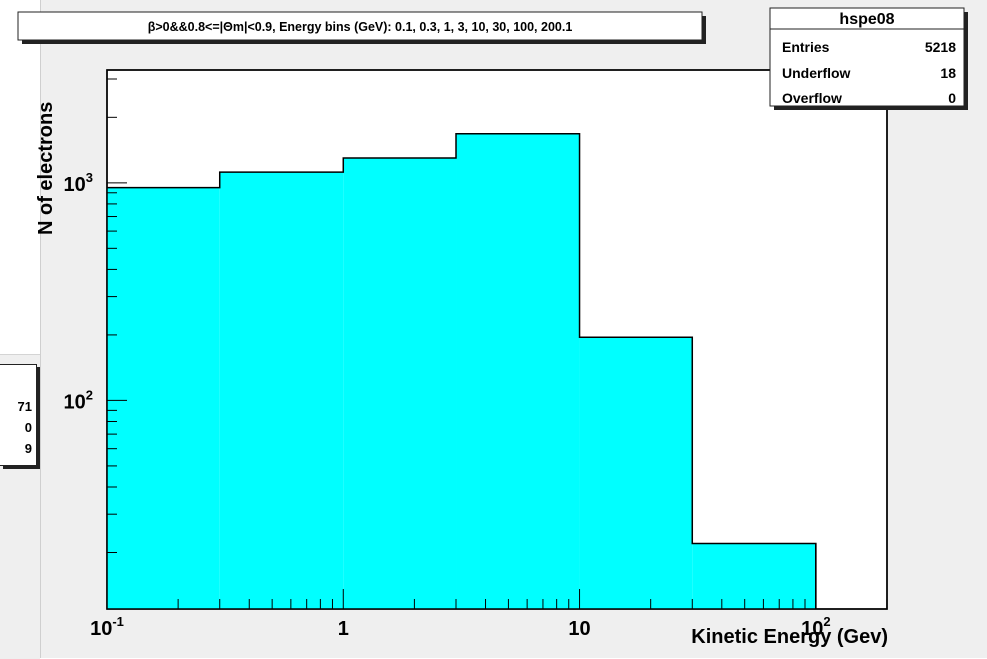 This screenshot has height=659, width=987. I want to click on x-axis-label: Kinetic Energy (Gev), so click(789, 637).